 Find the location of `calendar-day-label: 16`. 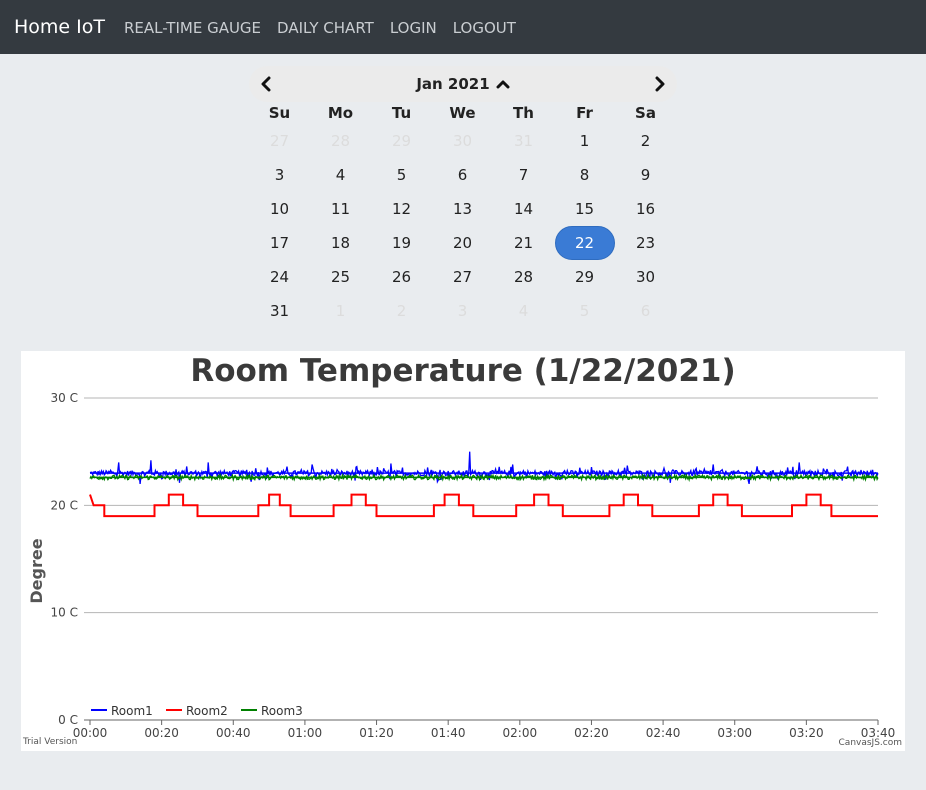

calendar-day-label: 16 is located at coordinates (645, 209).